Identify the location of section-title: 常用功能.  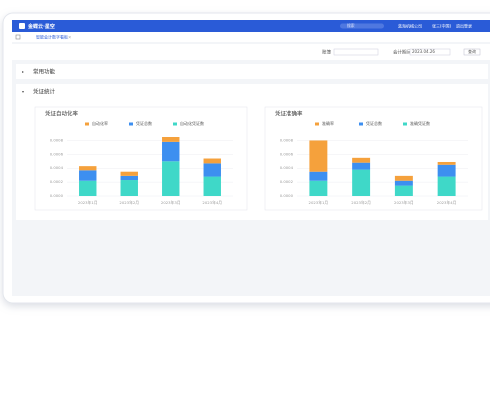
(44, 72).